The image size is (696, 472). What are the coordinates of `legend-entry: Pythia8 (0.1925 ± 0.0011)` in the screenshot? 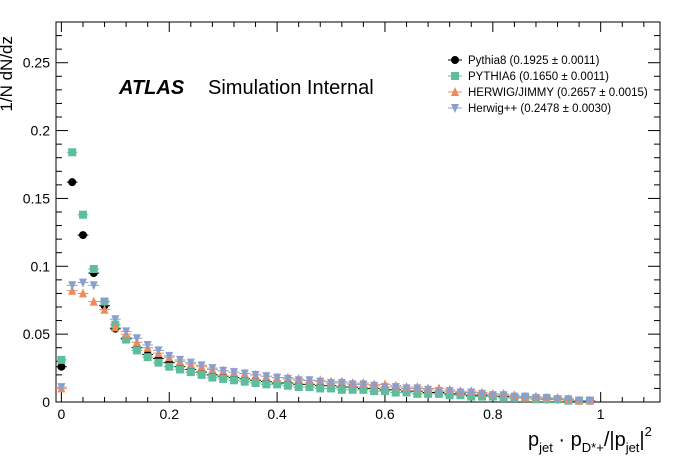 It's located at (524, 61).